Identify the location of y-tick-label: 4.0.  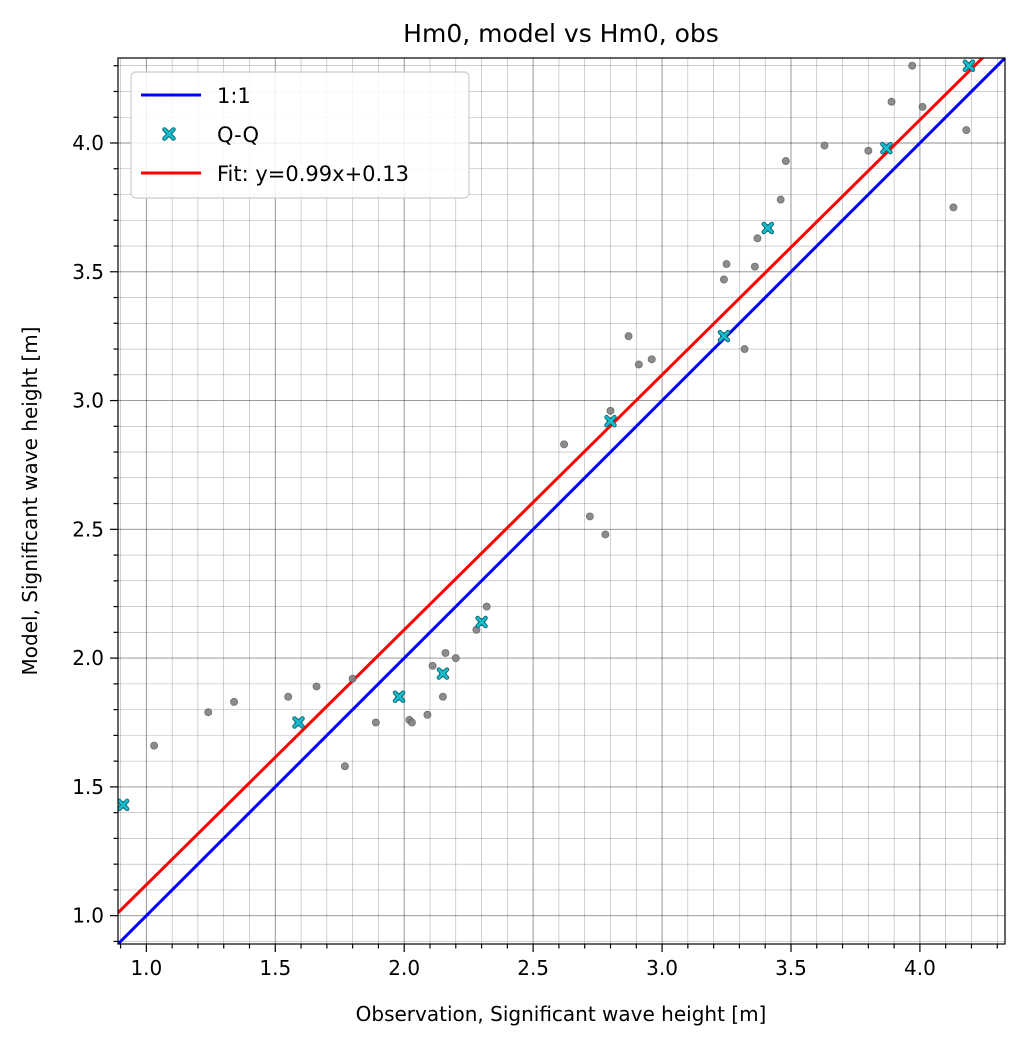
(88, 143).